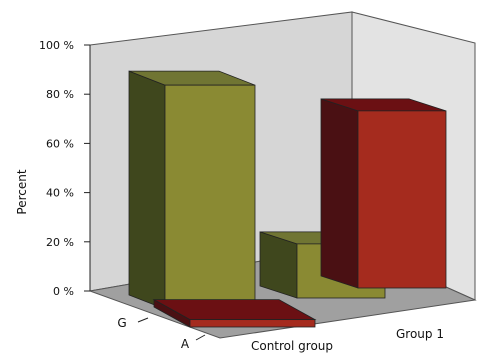 This screenshot has width=481, height=354. I want to click on y-tick-label: 0 %, so click(63, 291).